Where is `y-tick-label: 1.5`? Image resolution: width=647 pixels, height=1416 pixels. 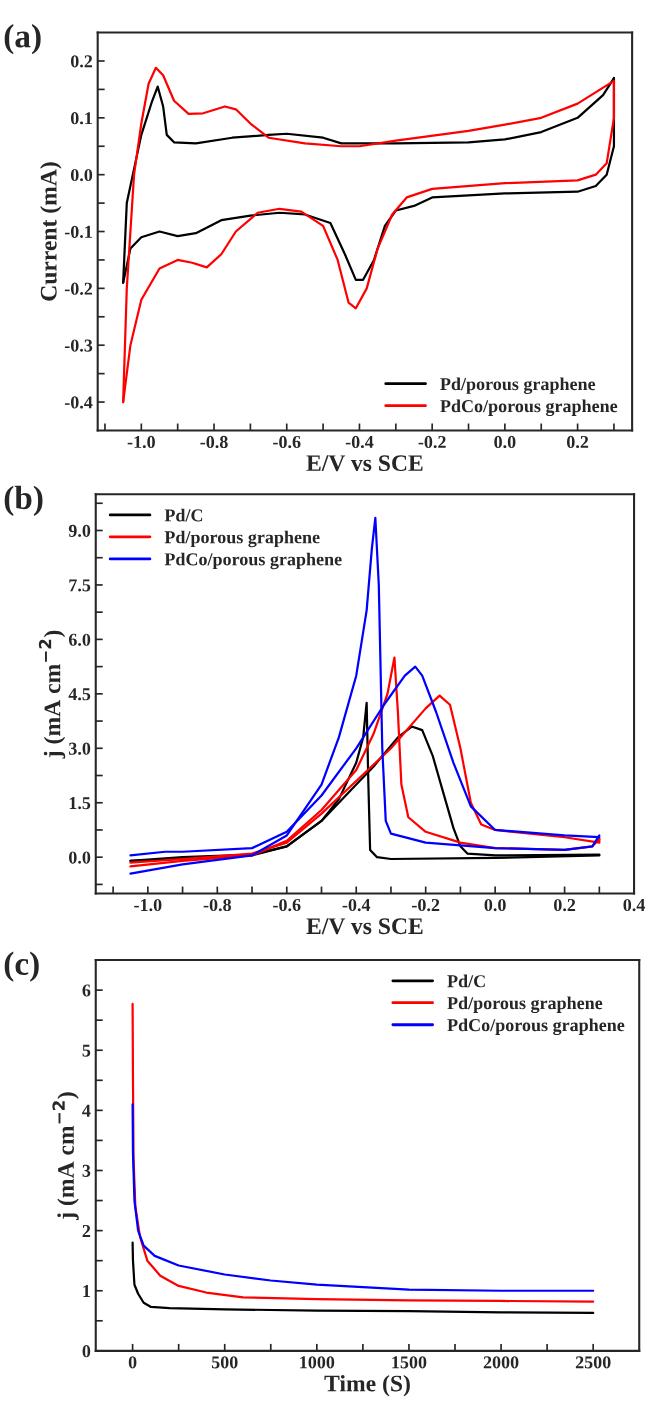 y-tick-label: 1.5 is located at coordinates (80, 803).